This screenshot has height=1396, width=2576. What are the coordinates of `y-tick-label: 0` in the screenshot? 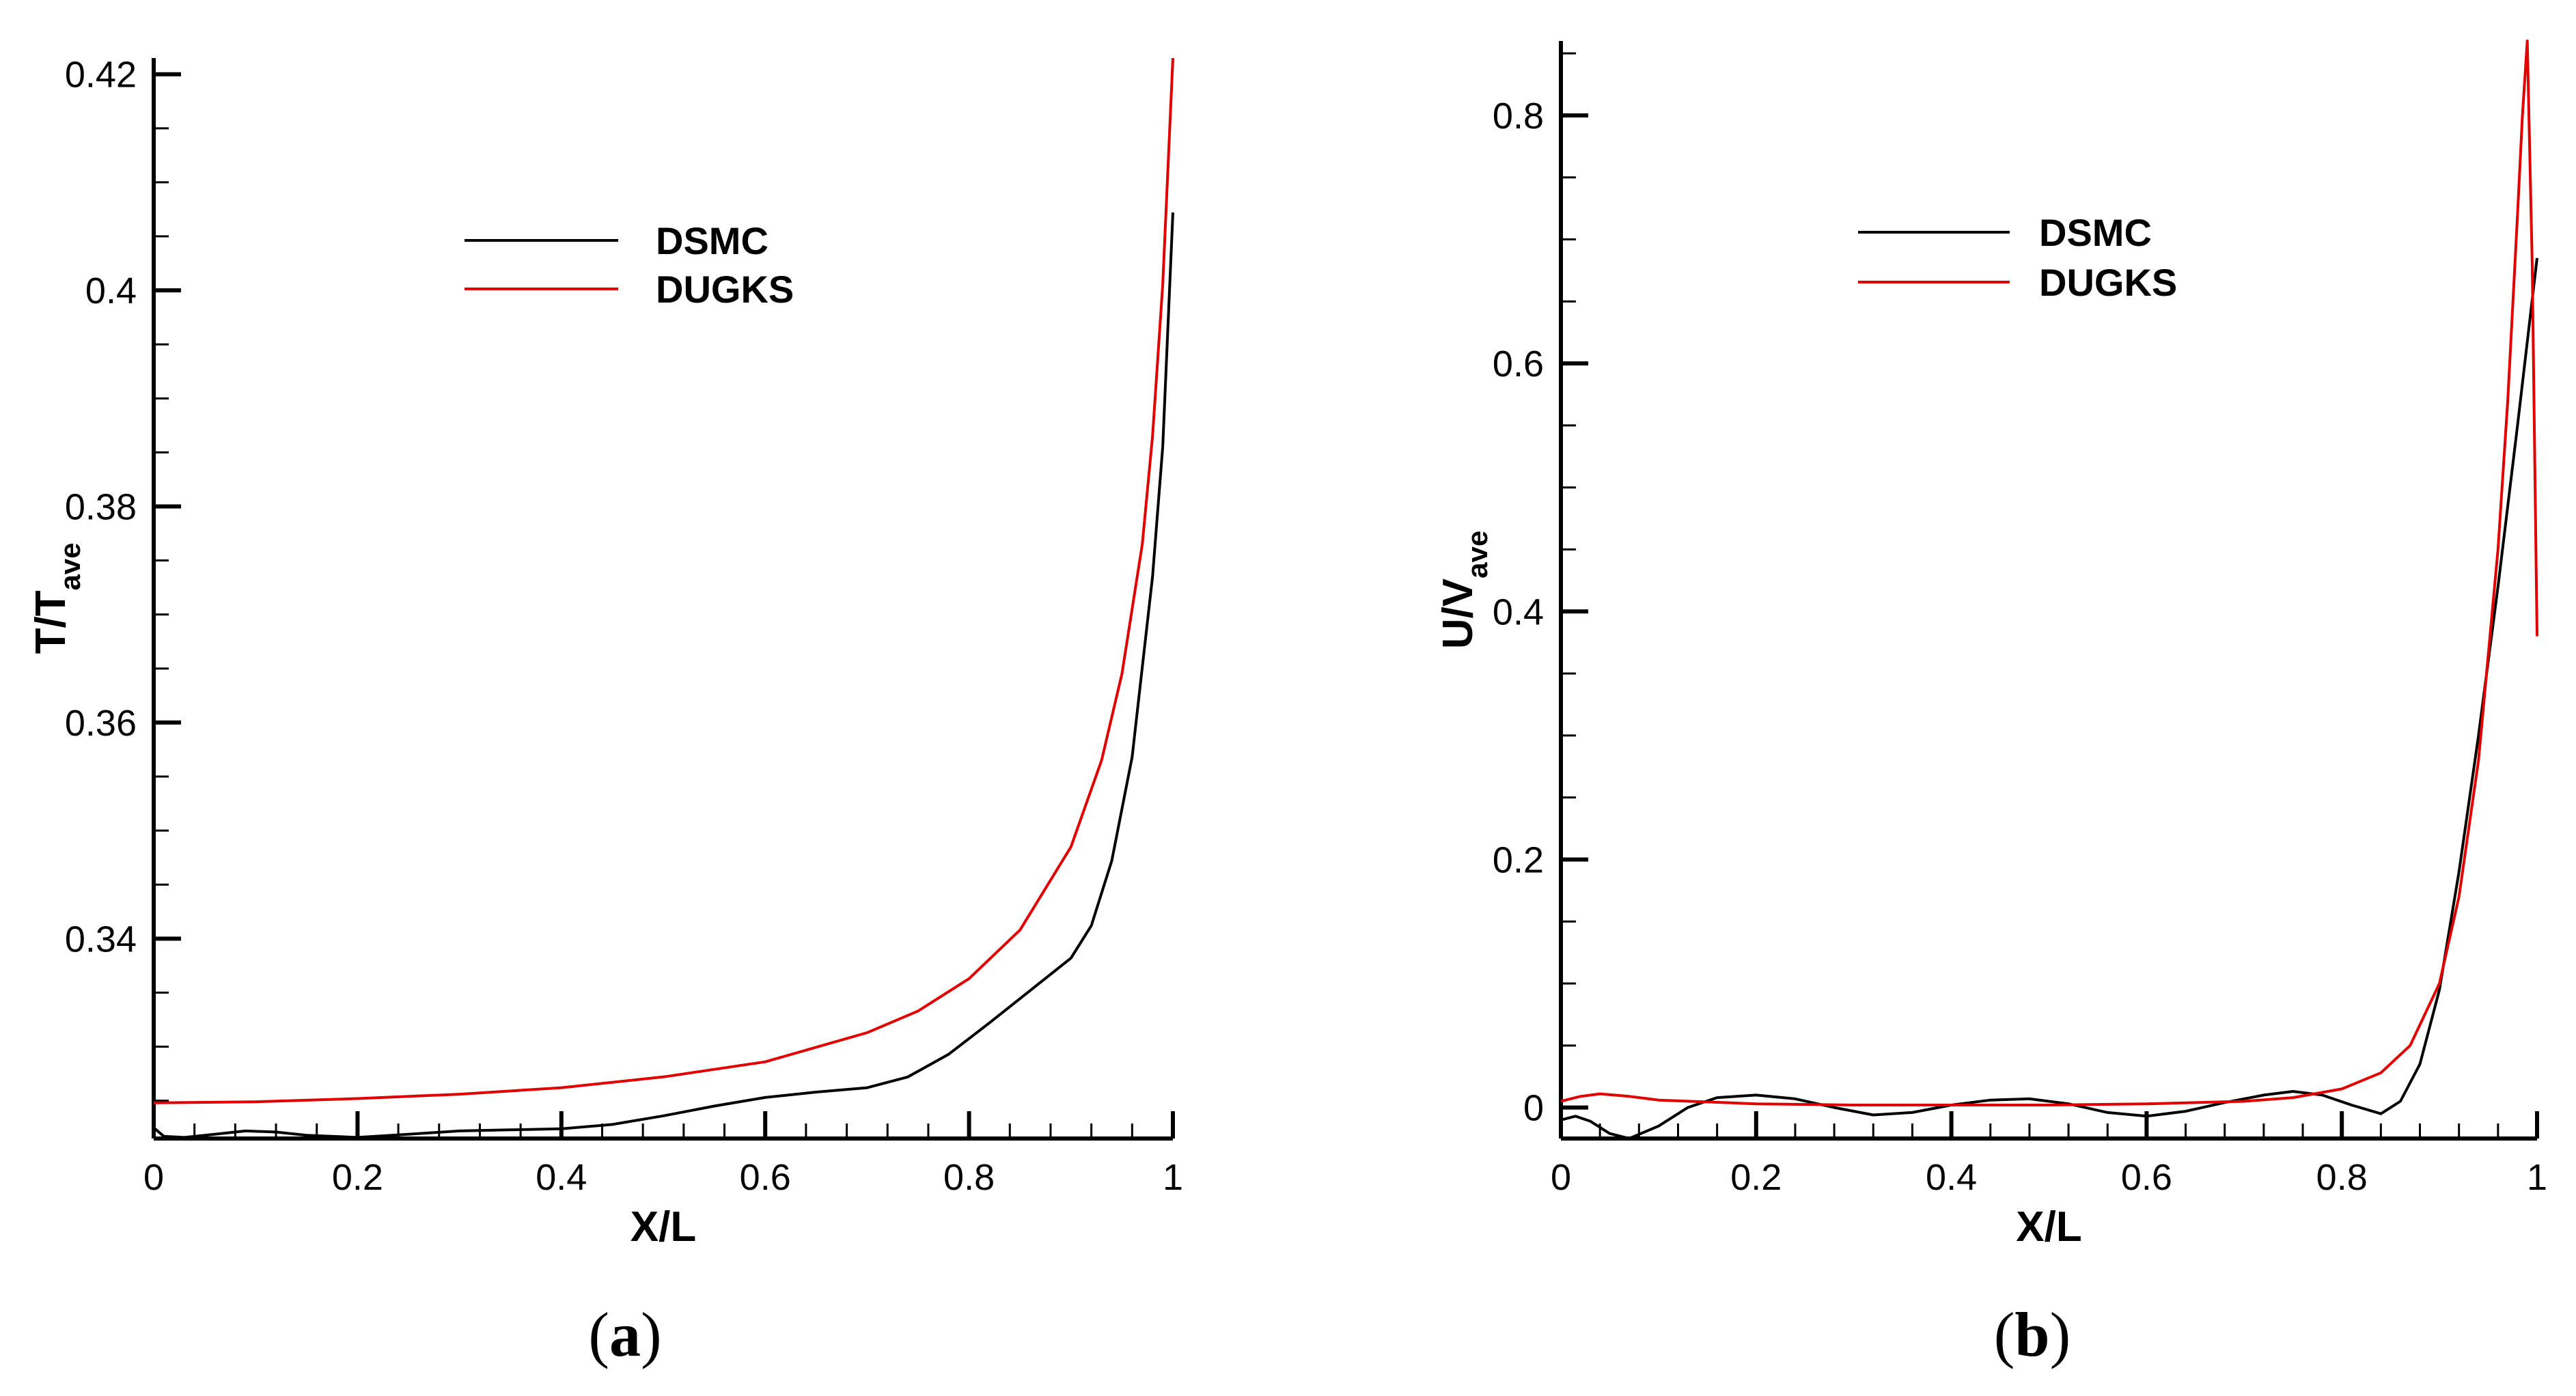 It's located at (1533, 1108).